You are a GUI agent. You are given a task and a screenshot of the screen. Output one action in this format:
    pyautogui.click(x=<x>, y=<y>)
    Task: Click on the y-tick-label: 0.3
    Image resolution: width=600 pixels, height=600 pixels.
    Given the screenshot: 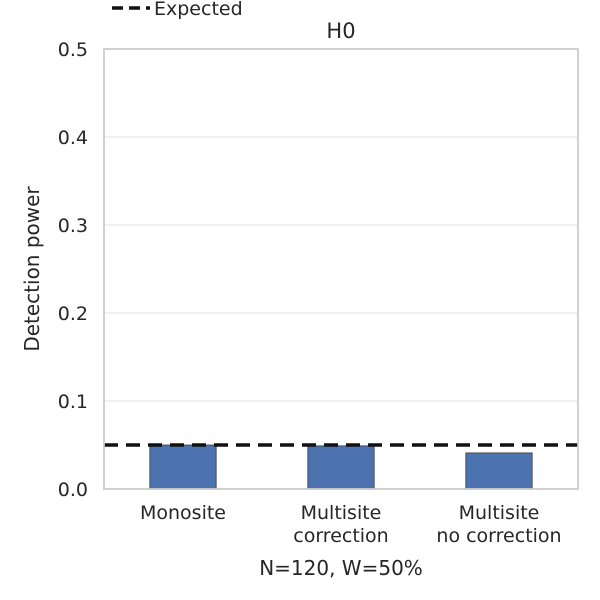 What is the action you would take?
    pyautogui.click(x=73, y=226)
    